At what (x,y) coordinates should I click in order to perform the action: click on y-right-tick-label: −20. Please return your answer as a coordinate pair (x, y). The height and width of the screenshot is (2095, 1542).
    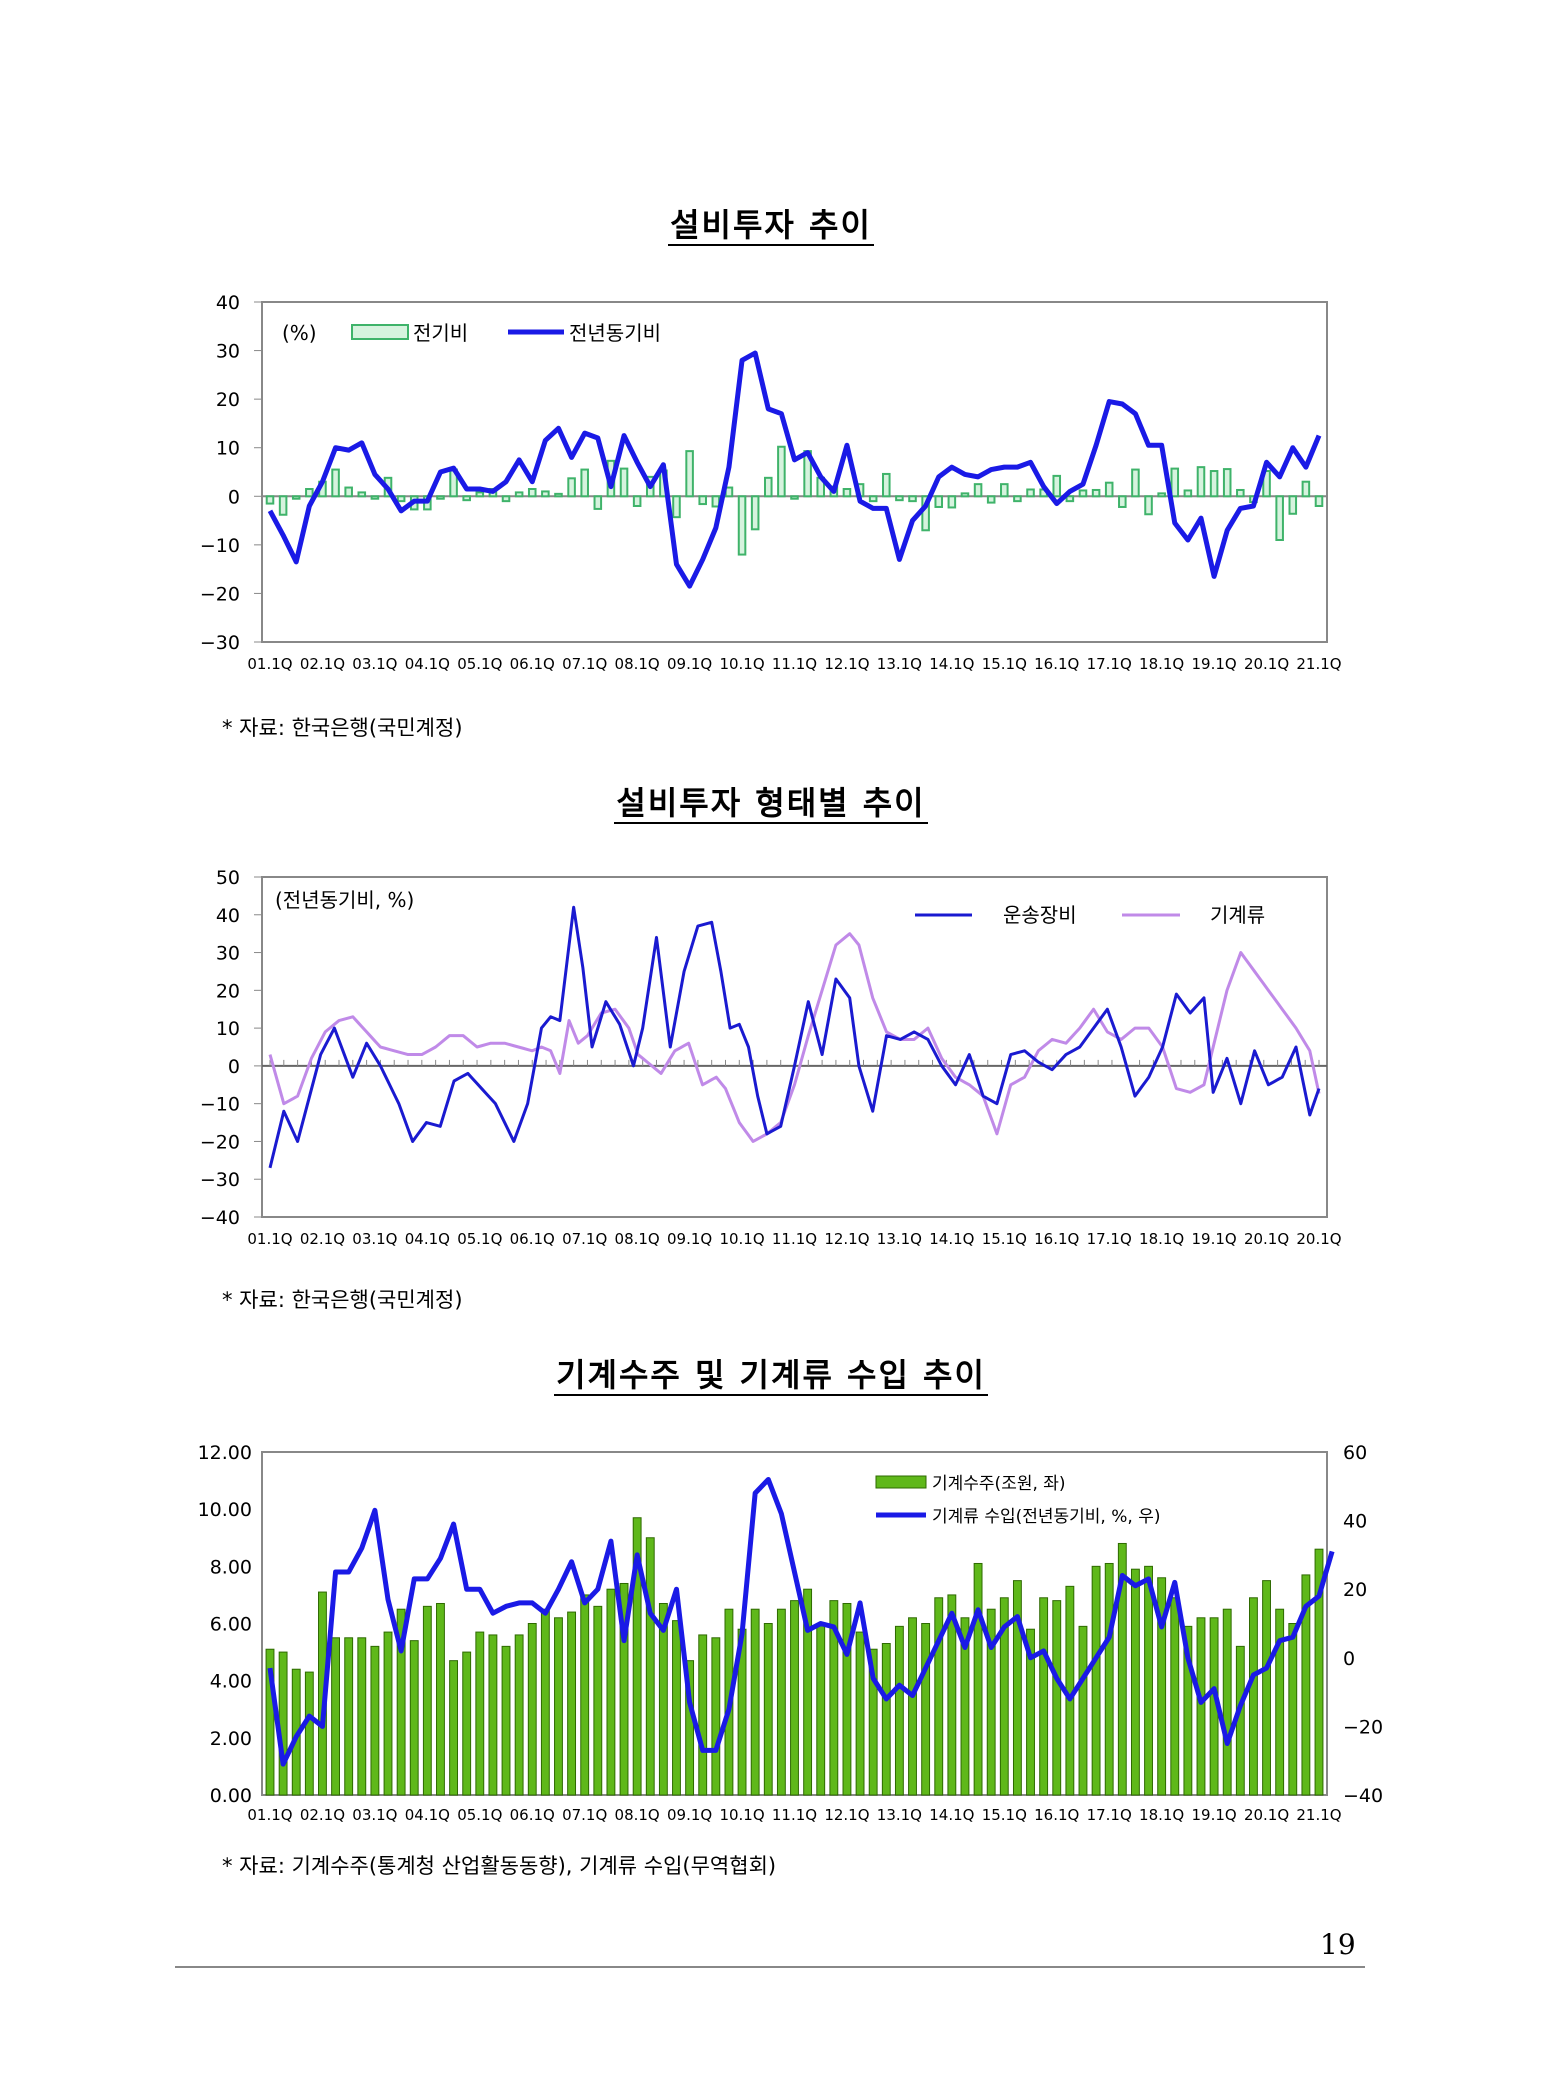
    Looking at the image, I should click on (1363, 1727).